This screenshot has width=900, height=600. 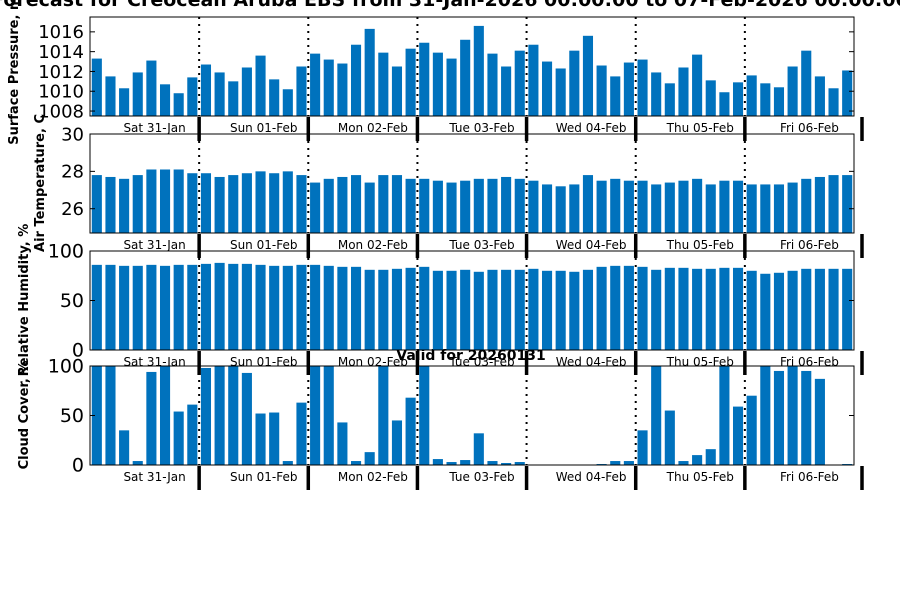 I want to click on y-axis-label: Surface Pressure, mb, so click(x=14, y=72).